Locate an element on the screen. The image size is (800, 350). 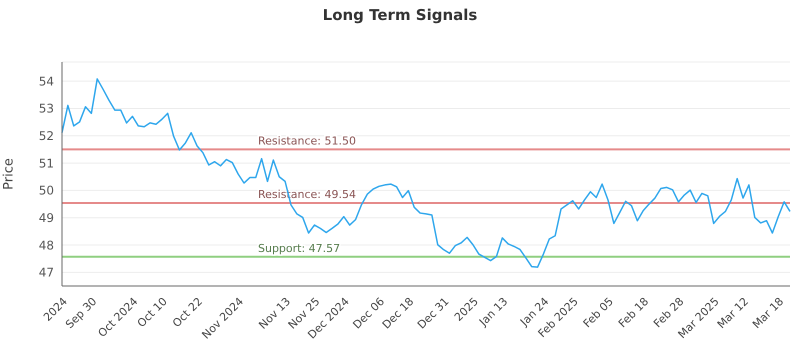
y-axis-title: Price is located at coordinates (9, 174).